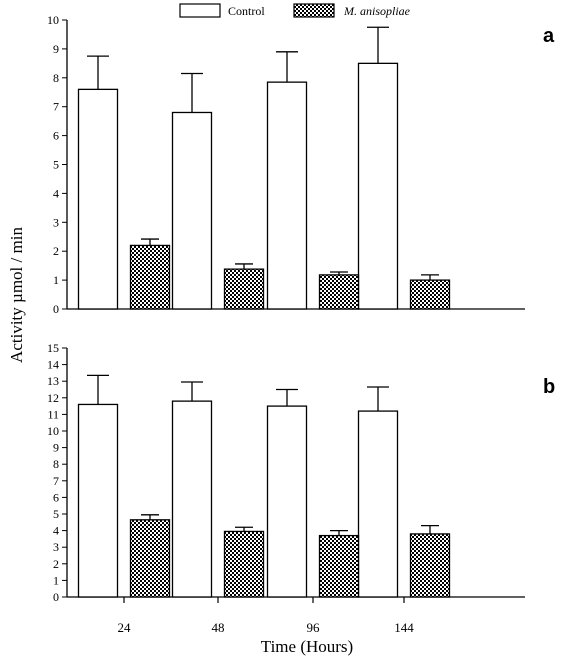 This screenshot has height=658, width=567. I want to click on panel-b-y-tick-label: 8, so click(56, 464).